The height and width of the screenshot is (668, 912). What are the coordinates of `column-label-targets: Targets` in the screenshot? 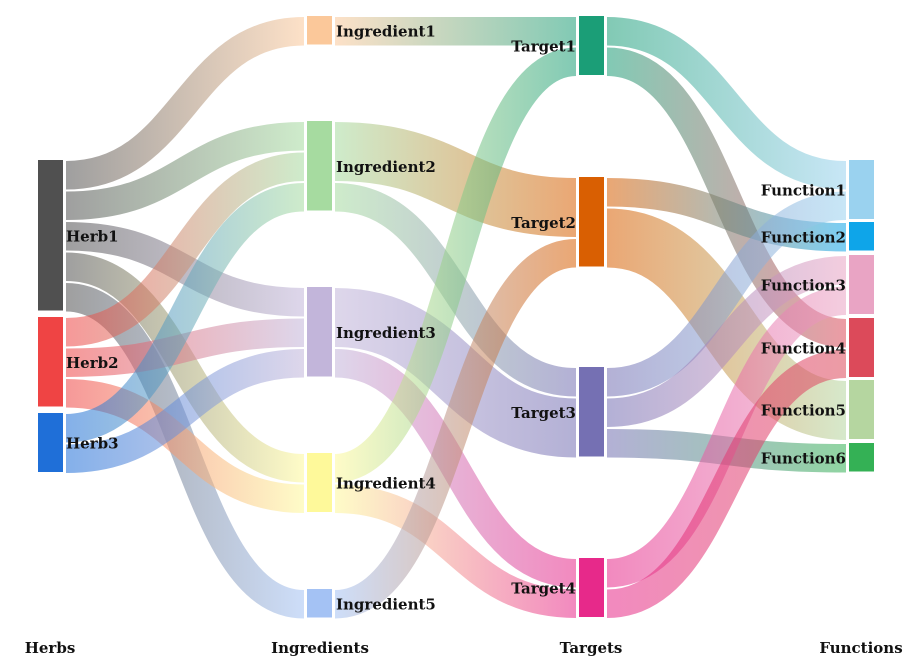 It's located at (591, 648).